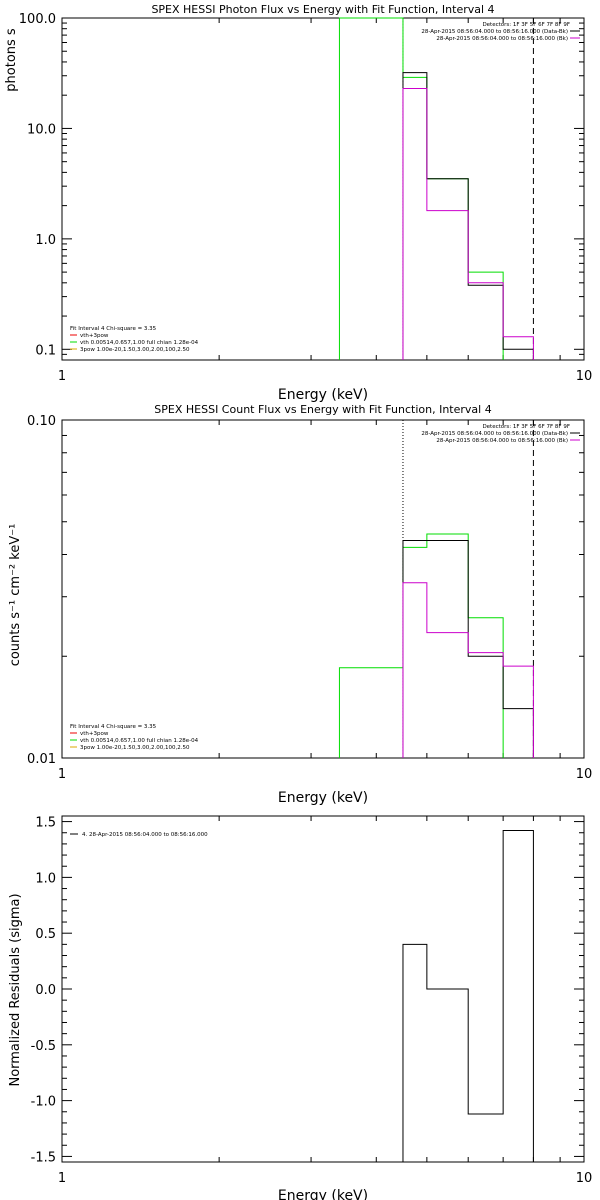 The height and width of the screenshot is (1200, 600). I want to click on x-tick-label-1-1: 10, so click(584, 774).